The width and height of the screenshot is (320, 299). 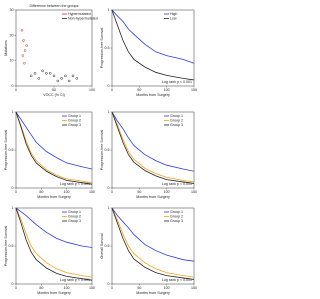 I want to click on legend-label: High, so click(x=173, y=14).